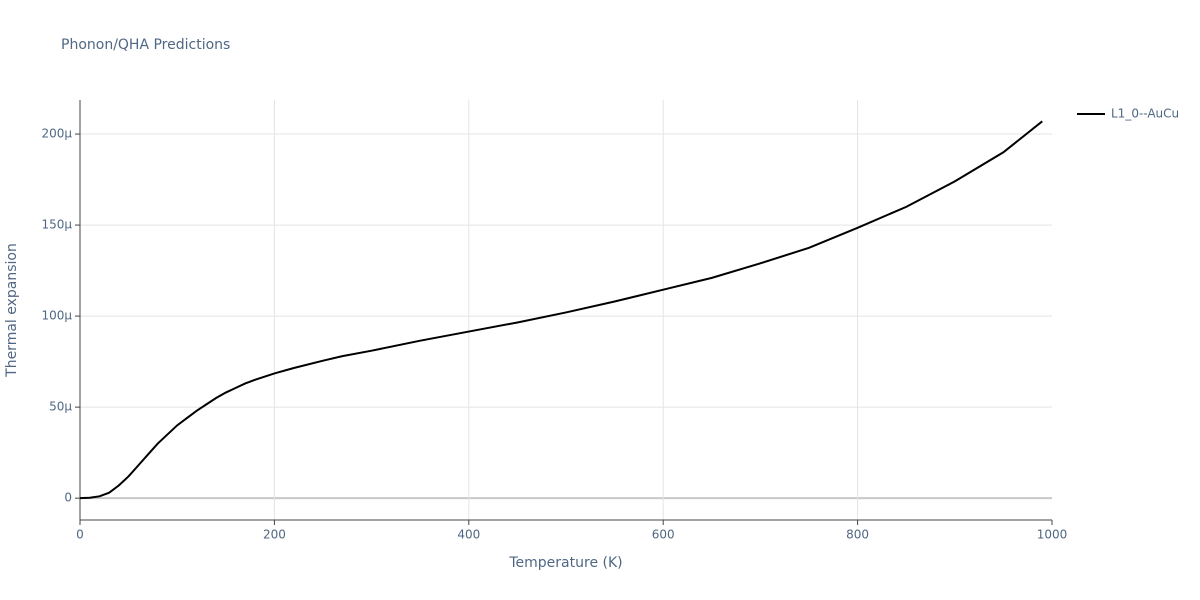 The width and height of the screenshot is (1200, 600). I want to click on x-tick-label: 600, so click(663, 535).